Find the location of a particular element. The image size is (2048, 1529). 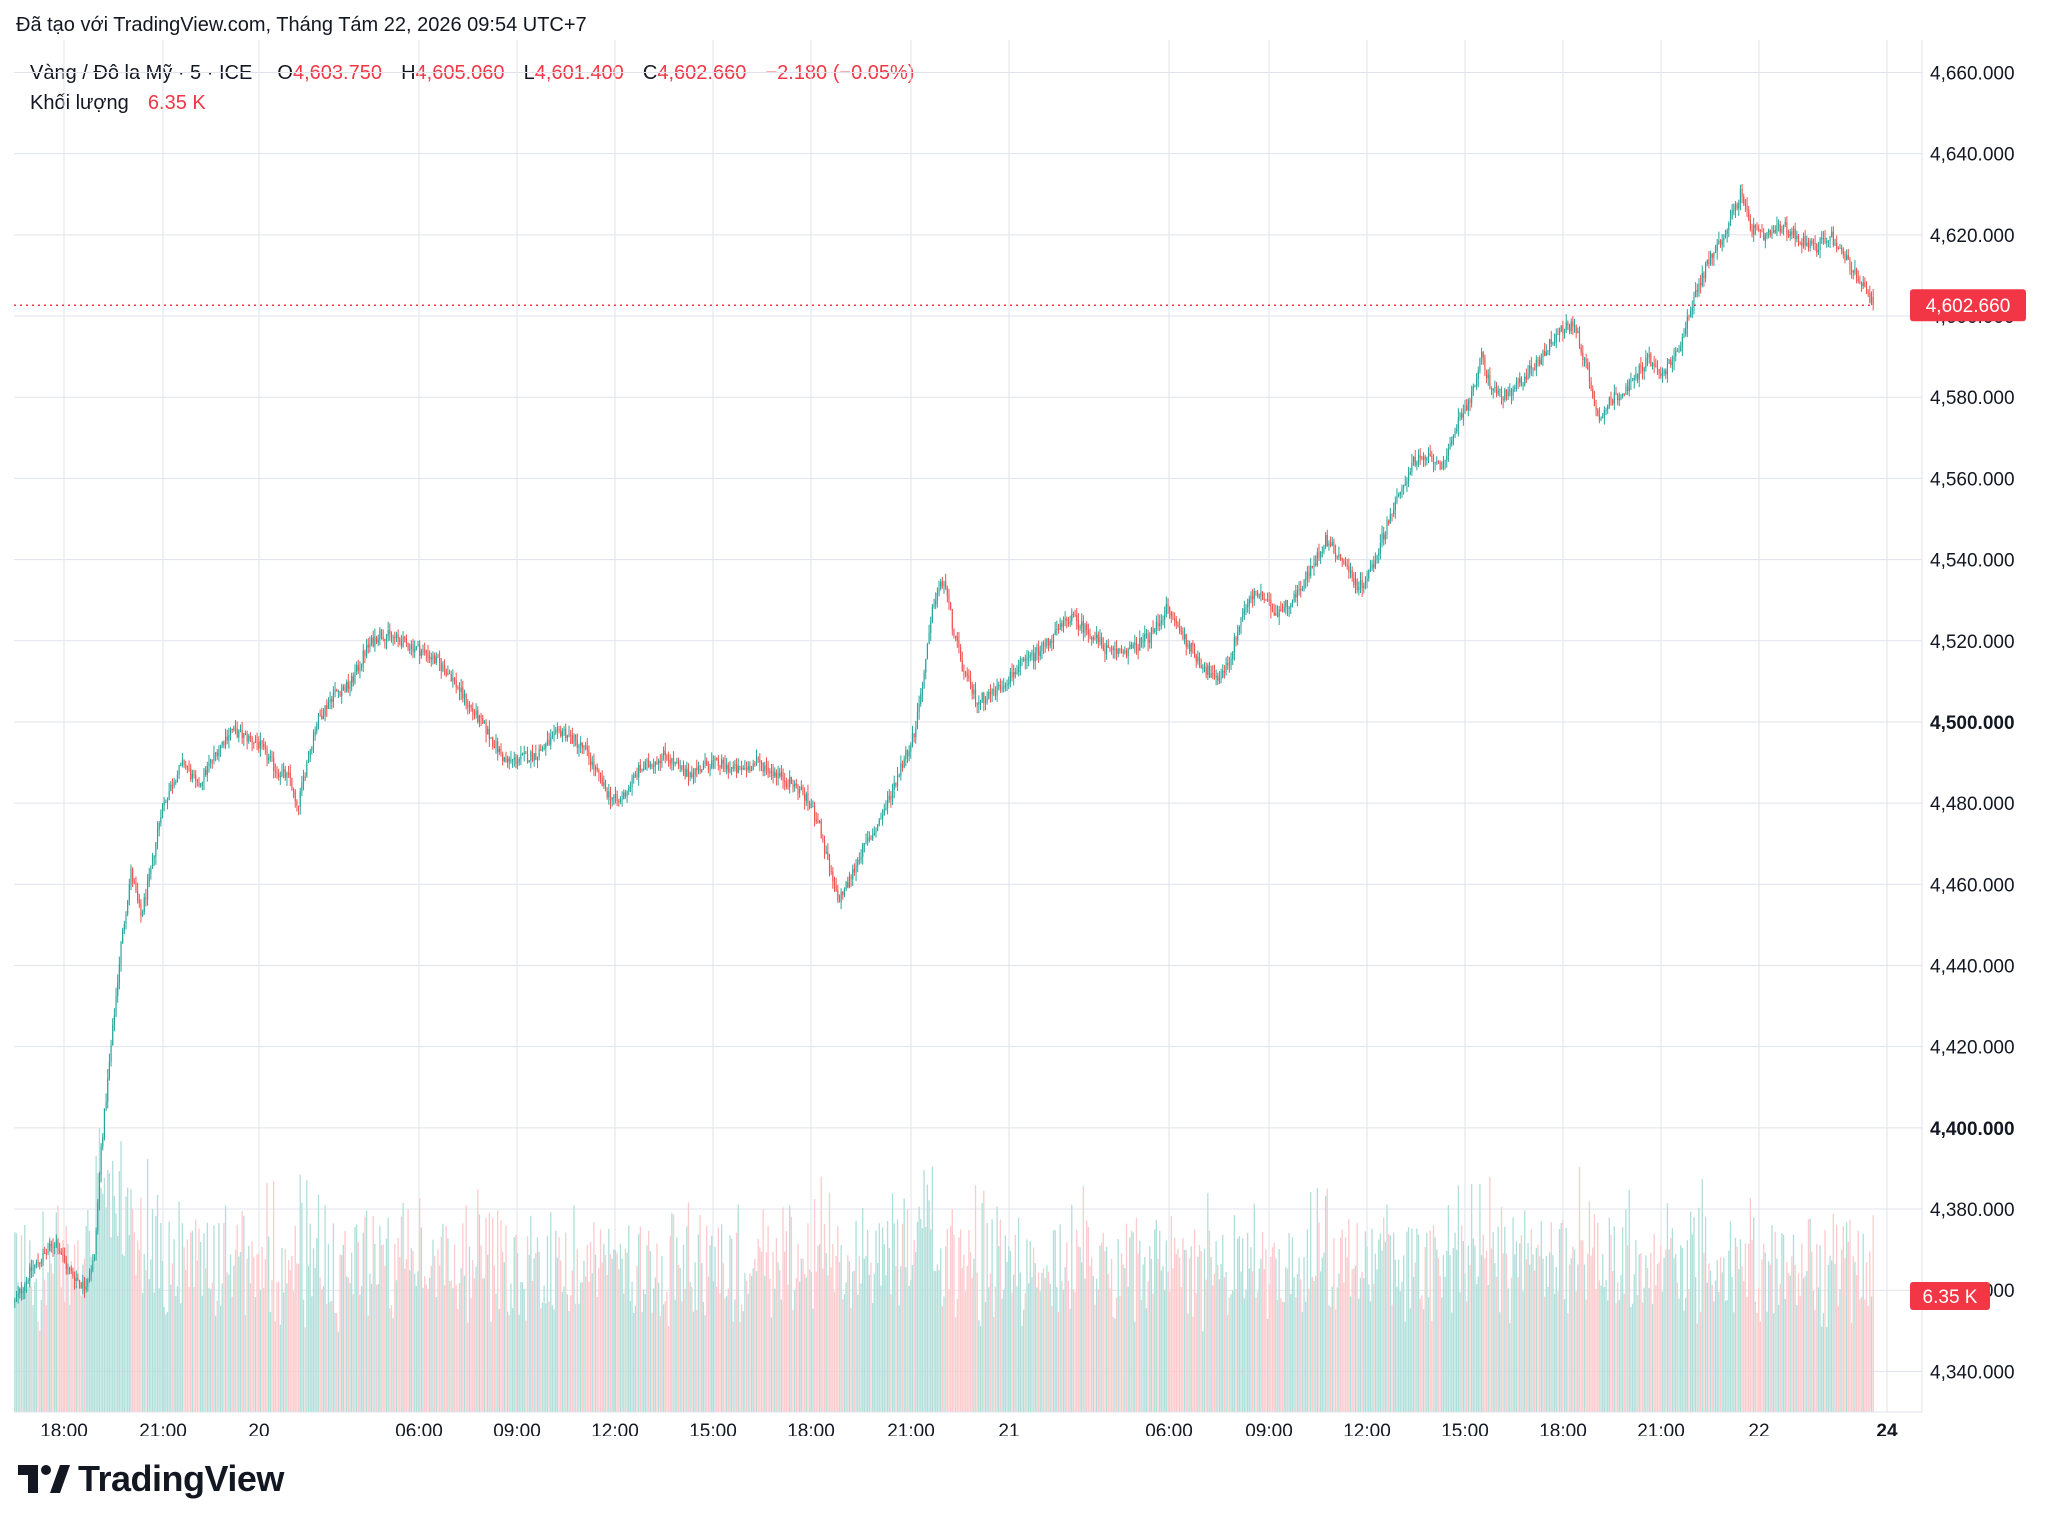

x-tick-label: 18:00 is located at coordinates (1563, 1428).